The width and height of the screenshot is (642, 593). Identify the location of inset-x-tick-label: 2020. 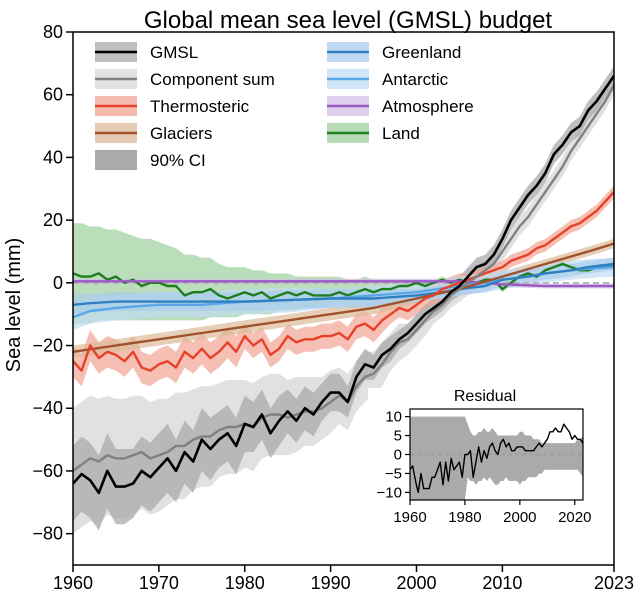
(574, 517).